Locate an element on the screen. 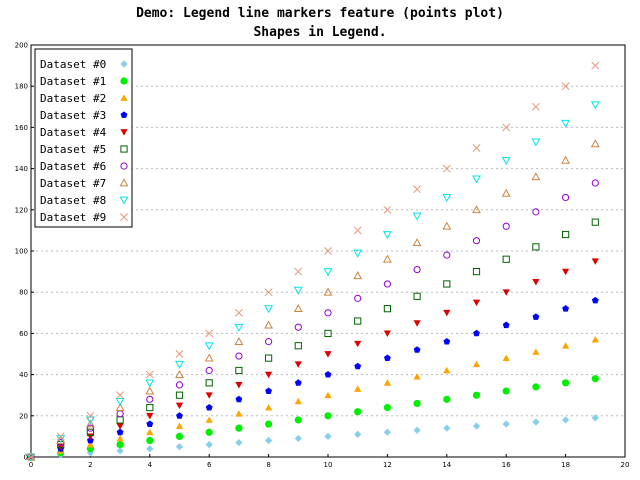 The height and width of the screenshot is (480, 640). y-tick-label: 180 is located at coordinates (21, 87).